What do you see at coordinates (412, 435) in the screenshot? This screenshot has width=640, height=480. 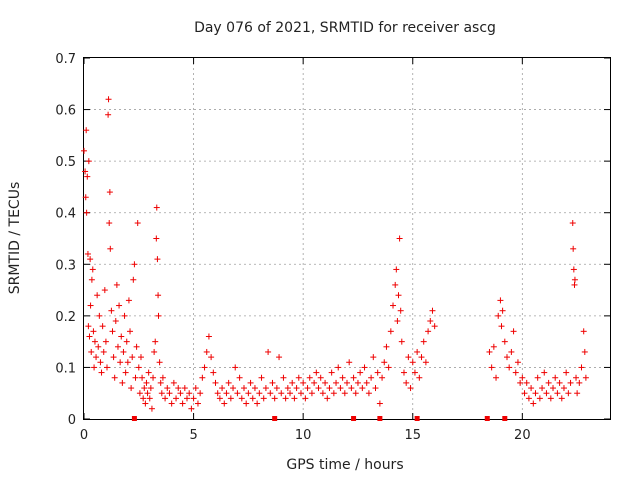 I see `x-tick-label: 15` at bounding box center [412, 435].